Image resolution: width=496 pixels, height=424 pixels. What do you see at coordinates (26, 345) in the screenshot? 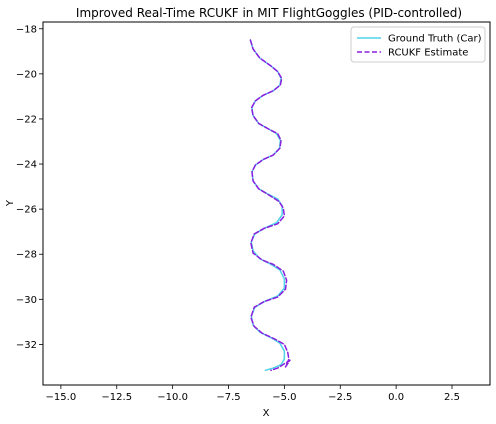
I see `y-tick-label: −32` at bounding box center [26, 345].